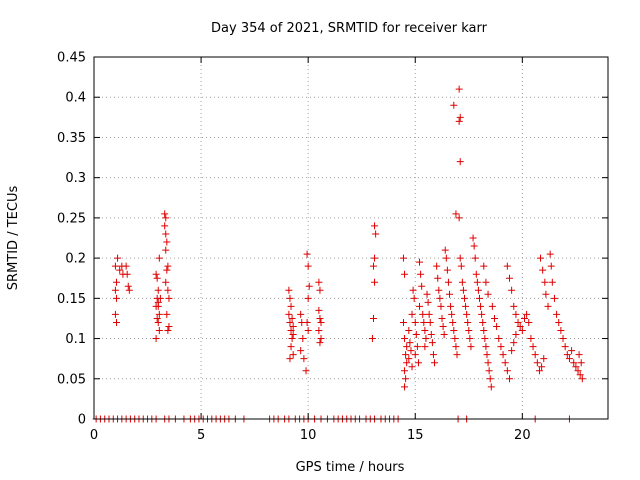 The height and width of the screenshot is (480, 640). Describe the element at coordinates (308, 435) in the screenshot. I see `x-tick-label: 10` at that location.